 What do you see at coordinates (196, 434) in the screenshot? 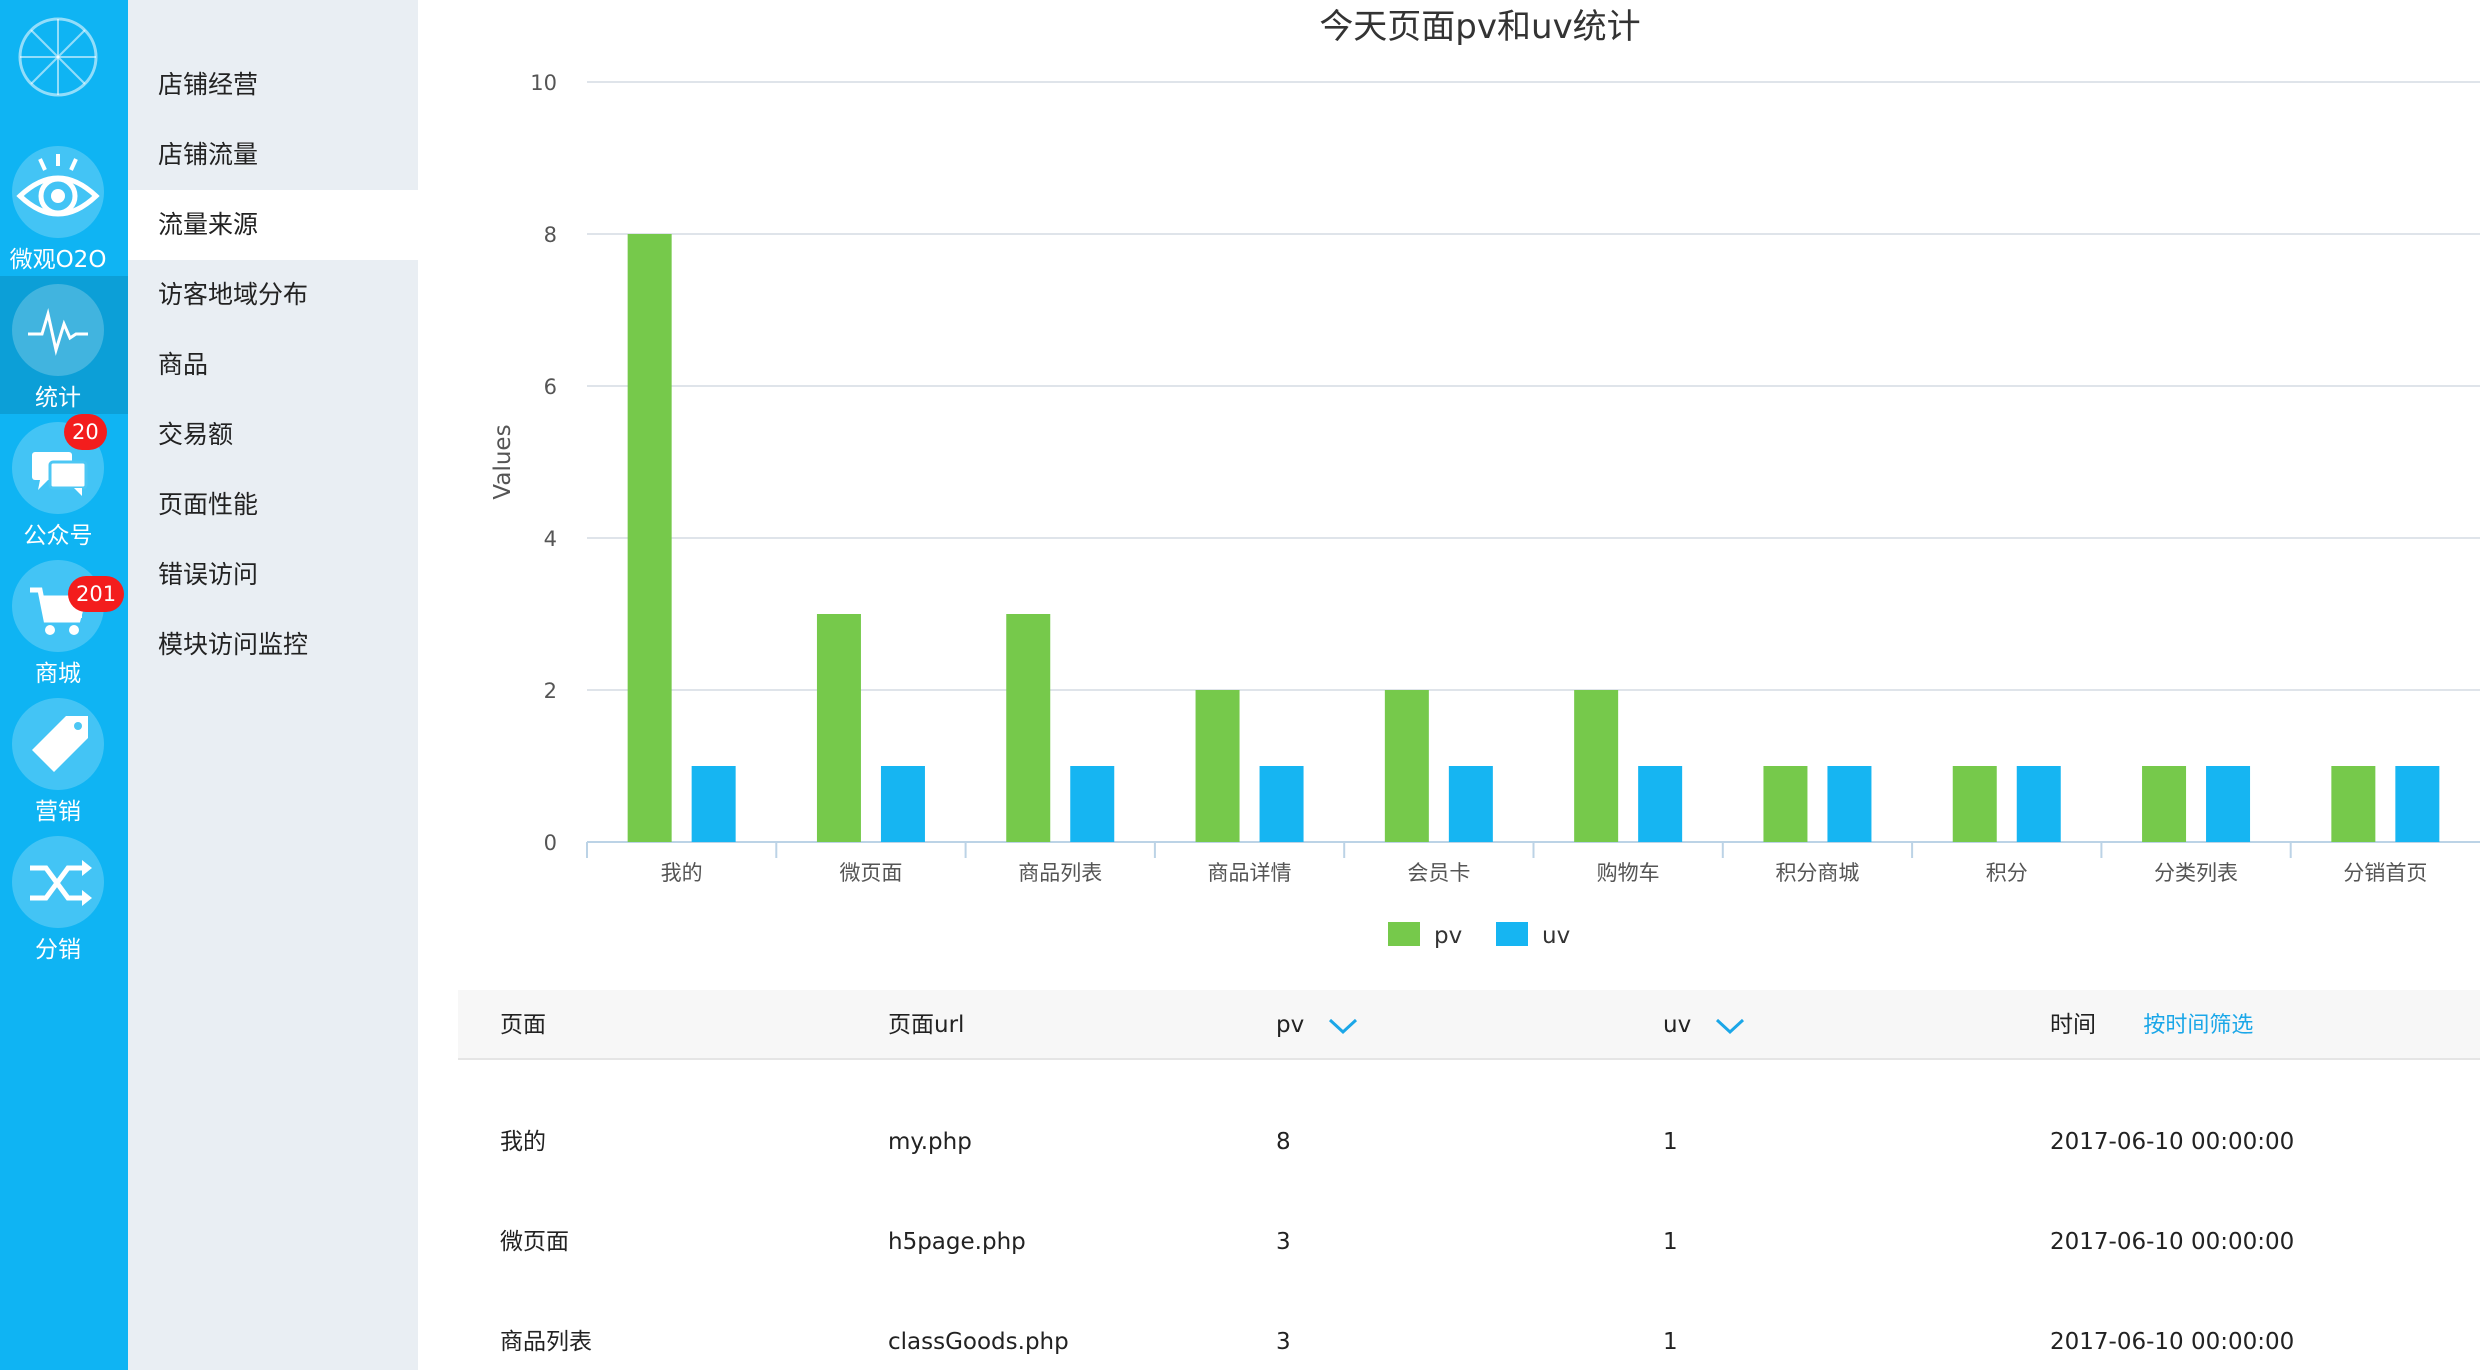
I see `submenu-item-transactions: 交易额` at bounding box center [196, 434].